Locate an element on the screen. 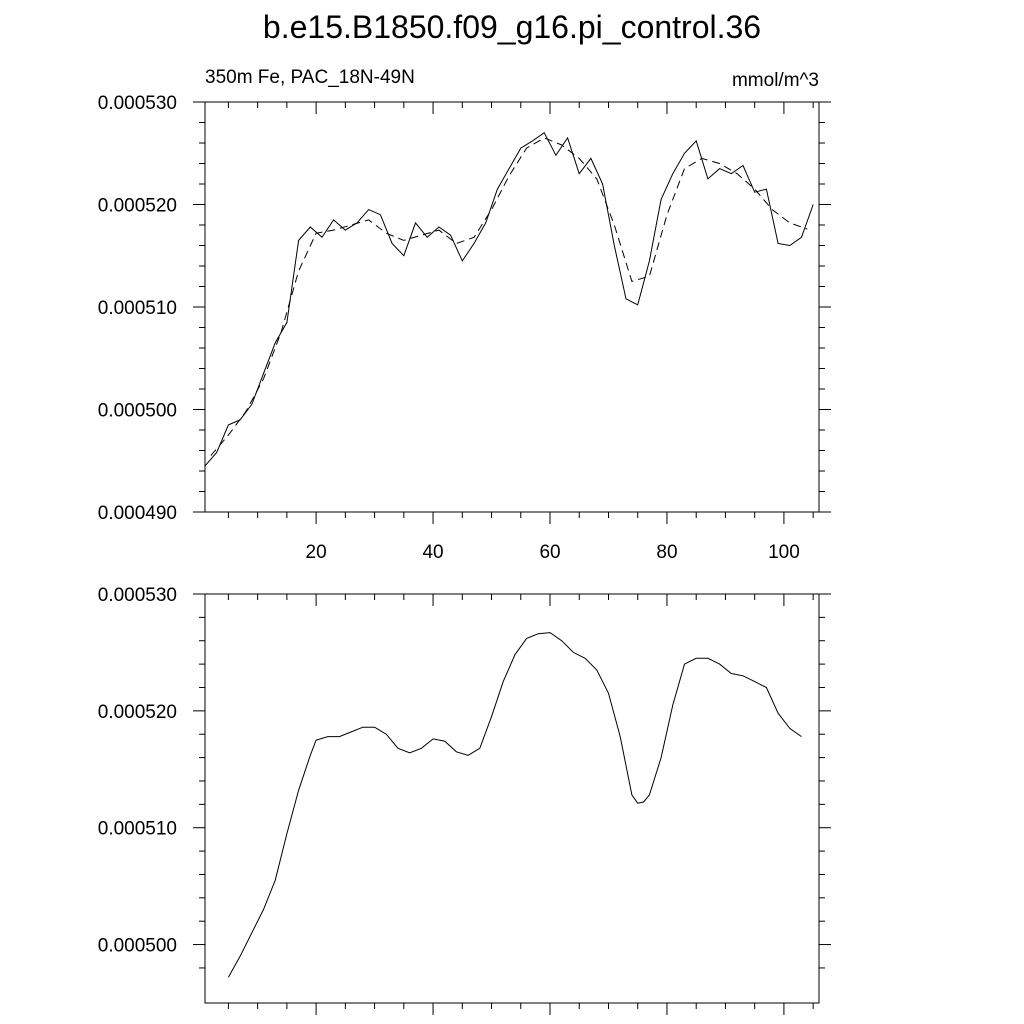 This screenshot has width=1024, height=1024. x-tick-label: 80 is located at coordinates (666, 552).